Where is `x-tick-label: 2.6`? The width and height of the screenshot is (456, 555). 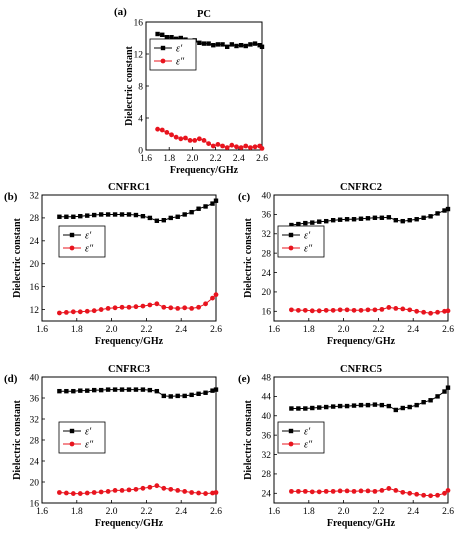
x-tick-label: 2.6 is located at coordinates (216, 330).